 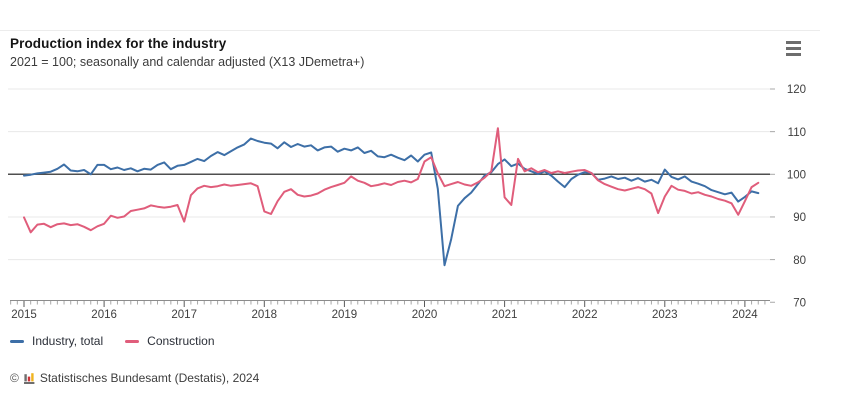 What do you see at coordinates (149, 378) in the screenshot?
I see `source-text: Statistisches Bundesamt (Destatis), 2024` at bounding box center [149, 378].